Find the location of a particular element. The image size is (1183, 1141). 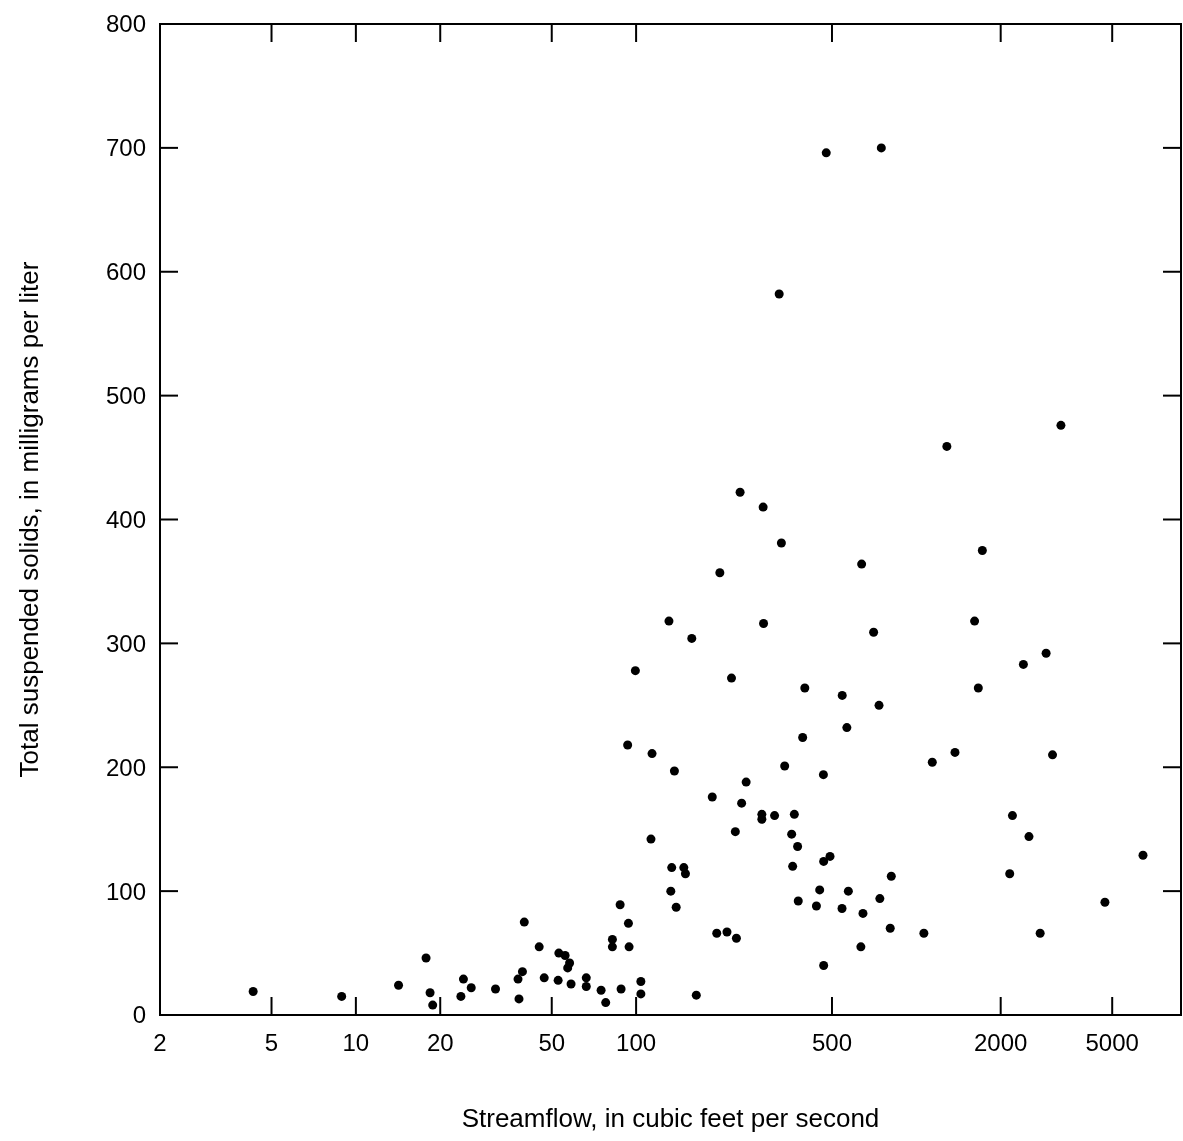

x-tick-label: 10 is located at coordinates (356, 1042).